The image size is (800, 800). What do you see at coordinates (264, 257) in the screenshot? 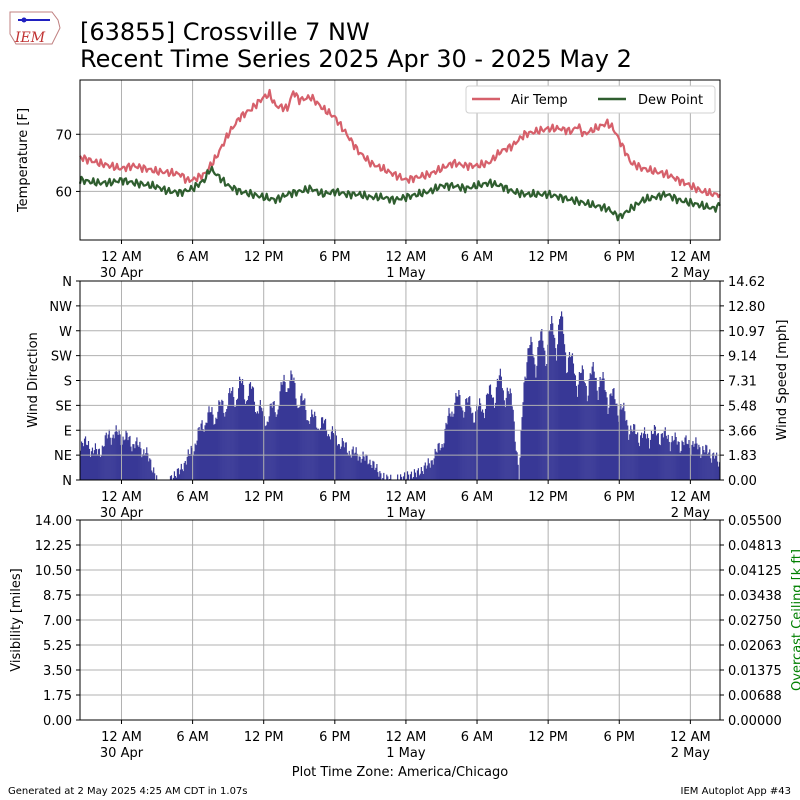
I see `x-tick-label: 12 PM` at bounding box center [264, 257].